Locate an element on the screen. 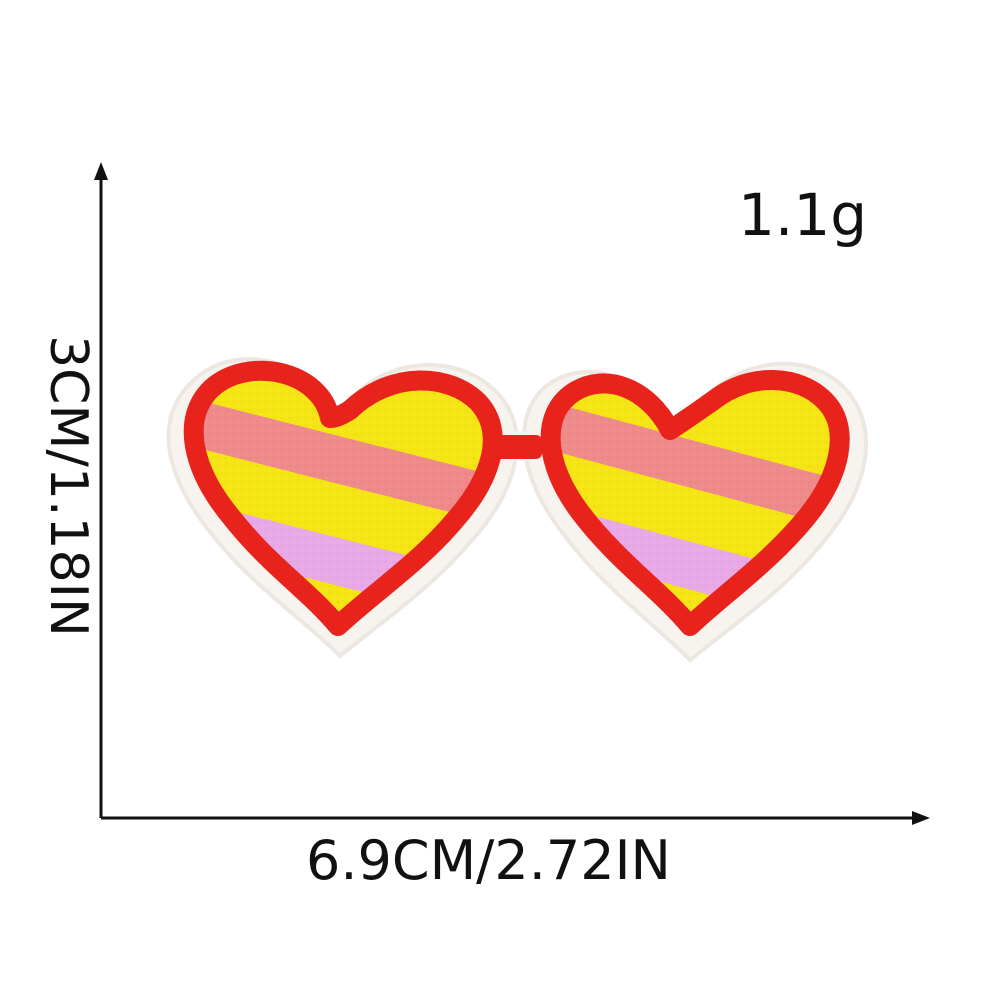 This screenshot has width=1000, height=1000. weight-label: 1.1g is located at coordinates (803, 215).